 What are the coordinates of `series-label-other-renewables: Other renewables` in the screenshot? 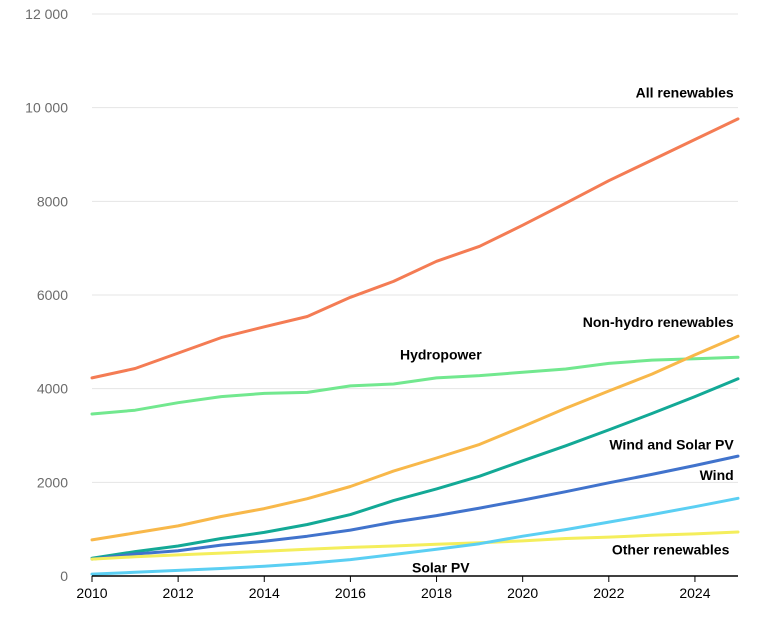 It's located at (671, 549).